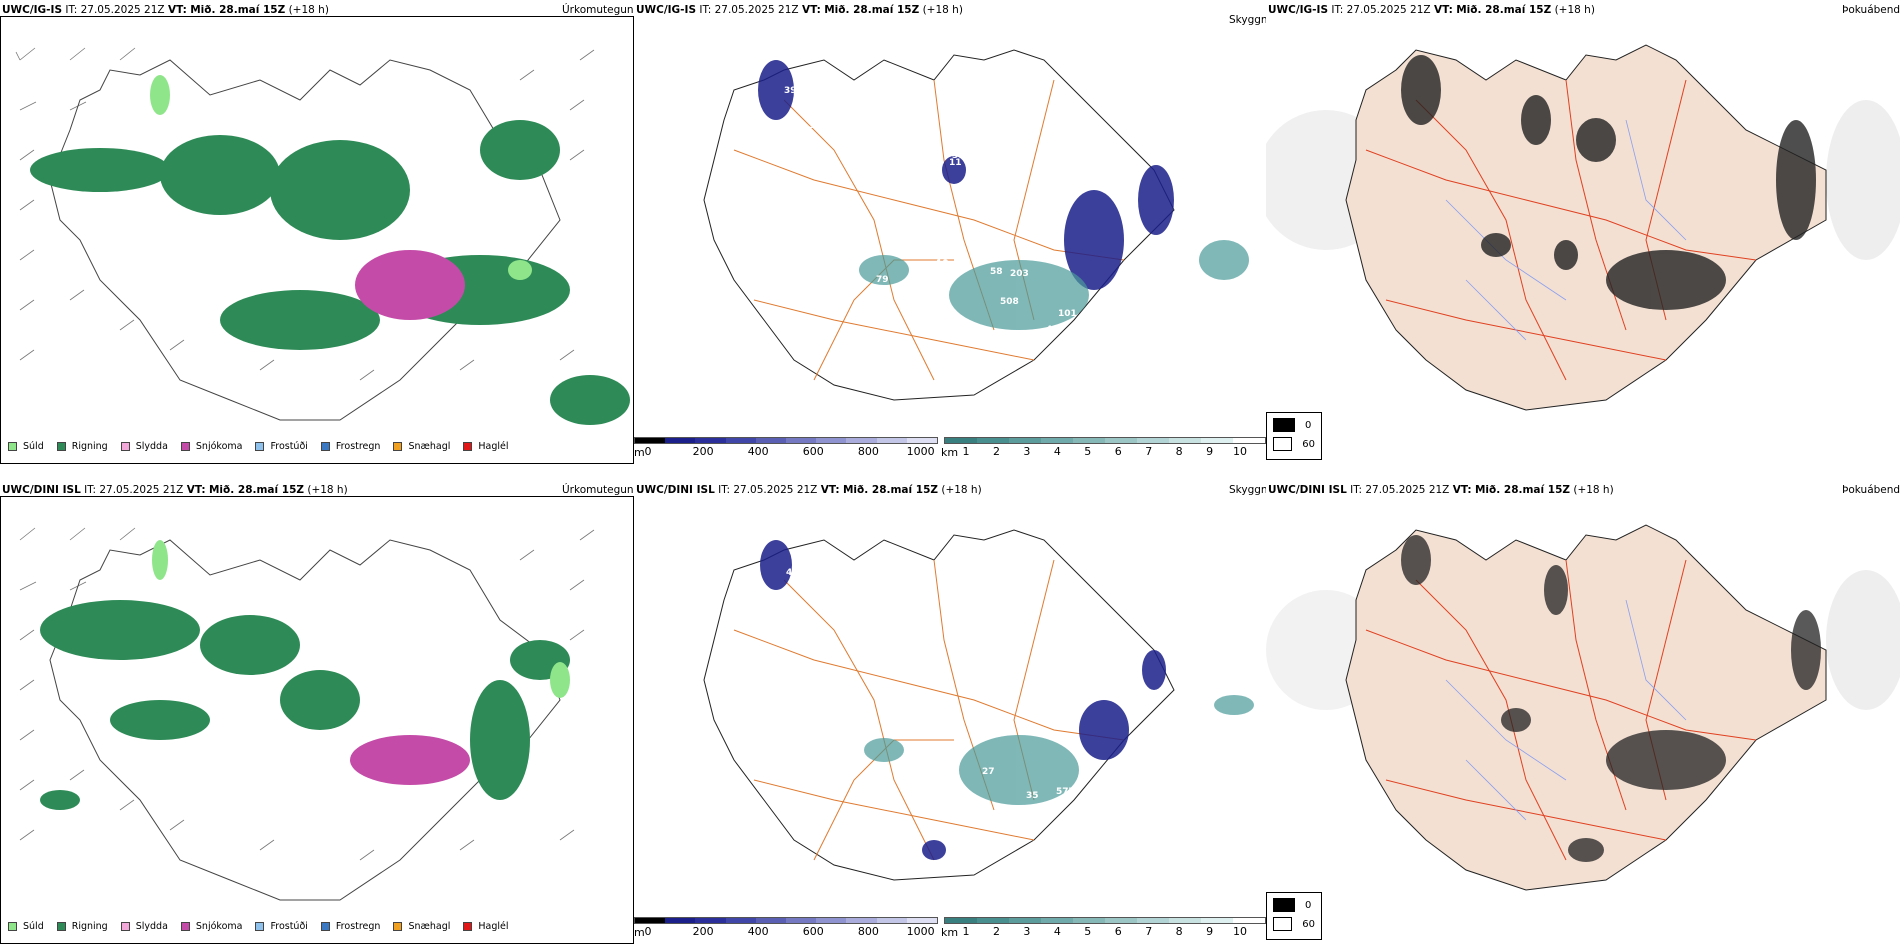  Describe the element at coordinates (1009, 302) in the screenshot. I see `vis-label: 508` at that location.